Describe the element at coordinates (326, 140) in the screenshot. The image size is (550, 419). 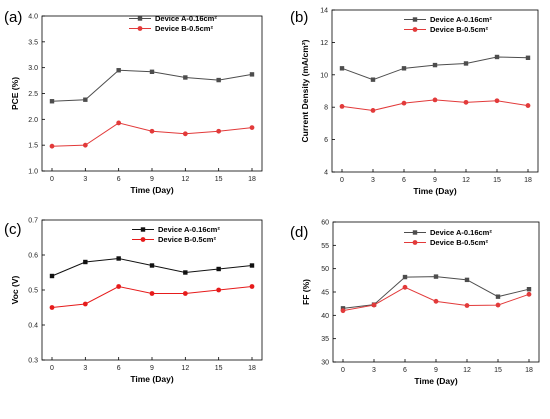
I see `y-tick-label: 6` at that location.